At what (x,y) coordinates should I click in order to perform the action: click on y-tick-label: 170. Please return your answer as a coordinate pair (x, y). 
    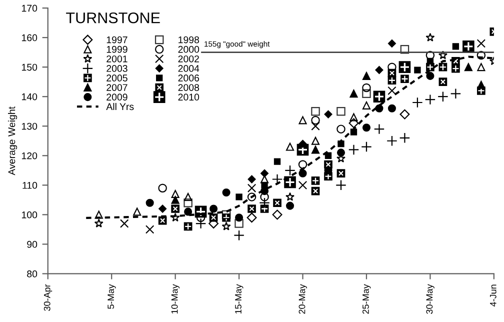
    Looking at the image, I should click on (30, 8).